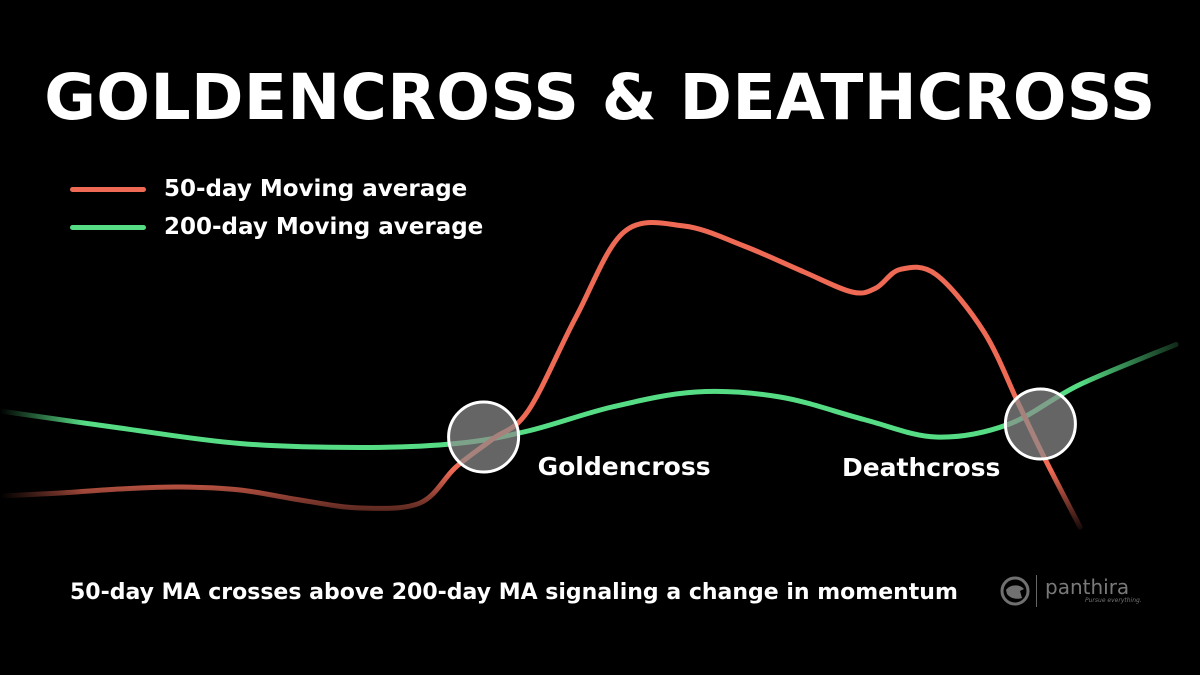 This screenshot has width=1200, height=675. I want to click on page-title: GOLDENCROSS & DEATHCROSS, so click(600, 97).